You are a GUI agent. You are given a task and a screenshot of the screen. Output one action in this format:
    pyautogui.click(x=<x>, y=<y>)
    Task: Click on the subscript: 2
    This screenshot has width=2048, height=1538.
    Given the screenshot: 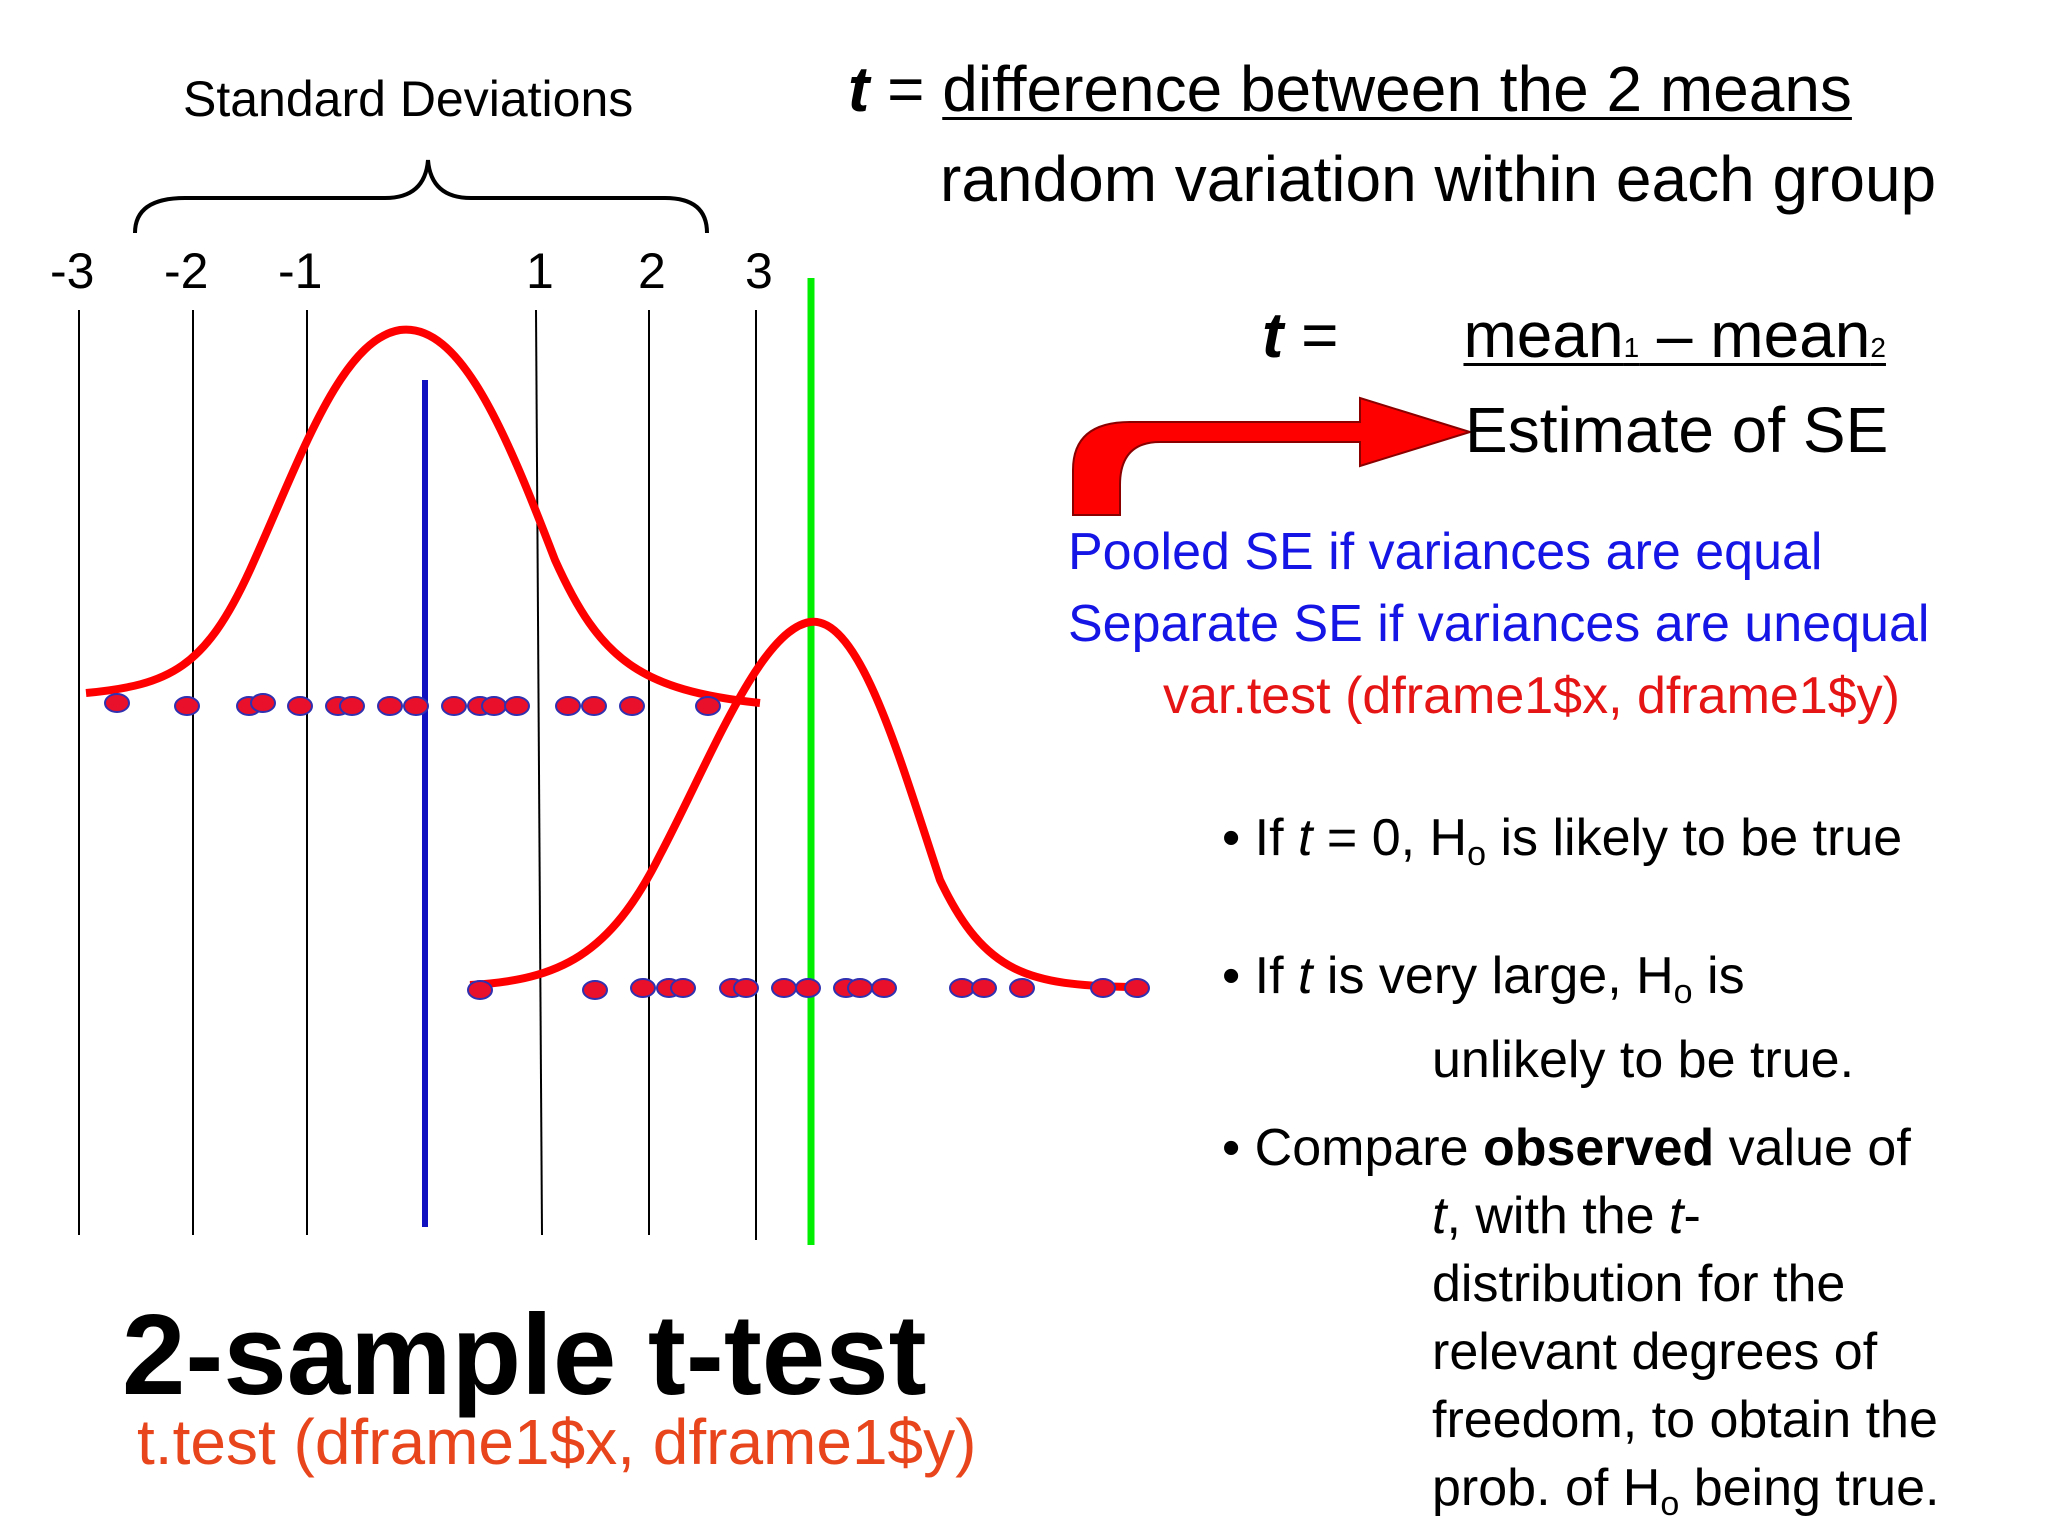 What is the action you would take?
    pyautogui.click(x=1878, y=347)
    